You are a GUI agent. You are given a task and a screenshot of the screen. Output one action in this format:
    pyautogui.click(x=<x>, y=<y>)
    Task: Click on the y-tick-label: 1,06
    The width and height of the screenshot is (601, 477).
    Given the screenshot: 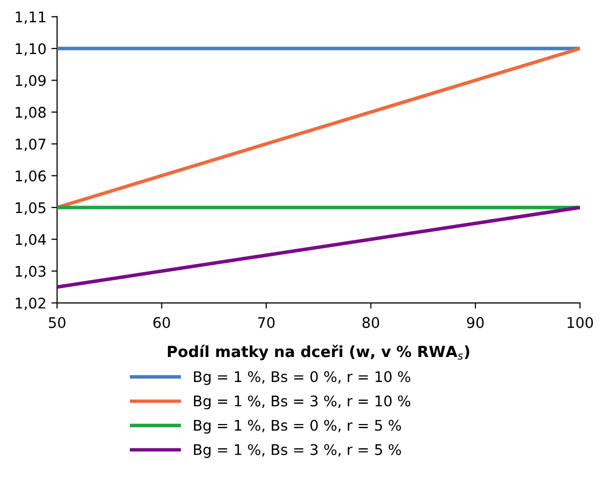 What is the action you would take?
    pyautogui.click(x=31, y=176)
    